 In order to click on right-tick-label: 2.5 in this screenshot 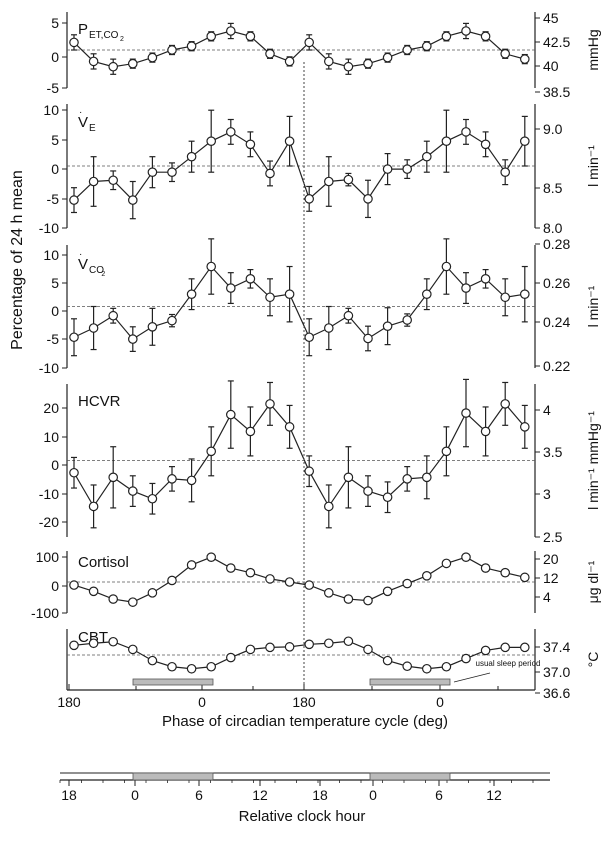, I will do `click(553, 537)`.